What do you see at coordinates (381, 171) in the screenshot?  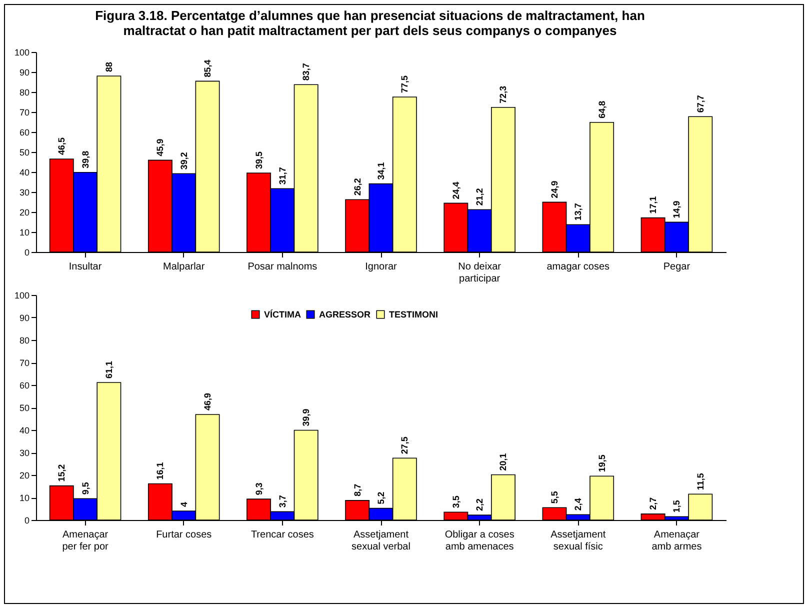 I see `data-label: 34,1` at bounding box center [381, 171].